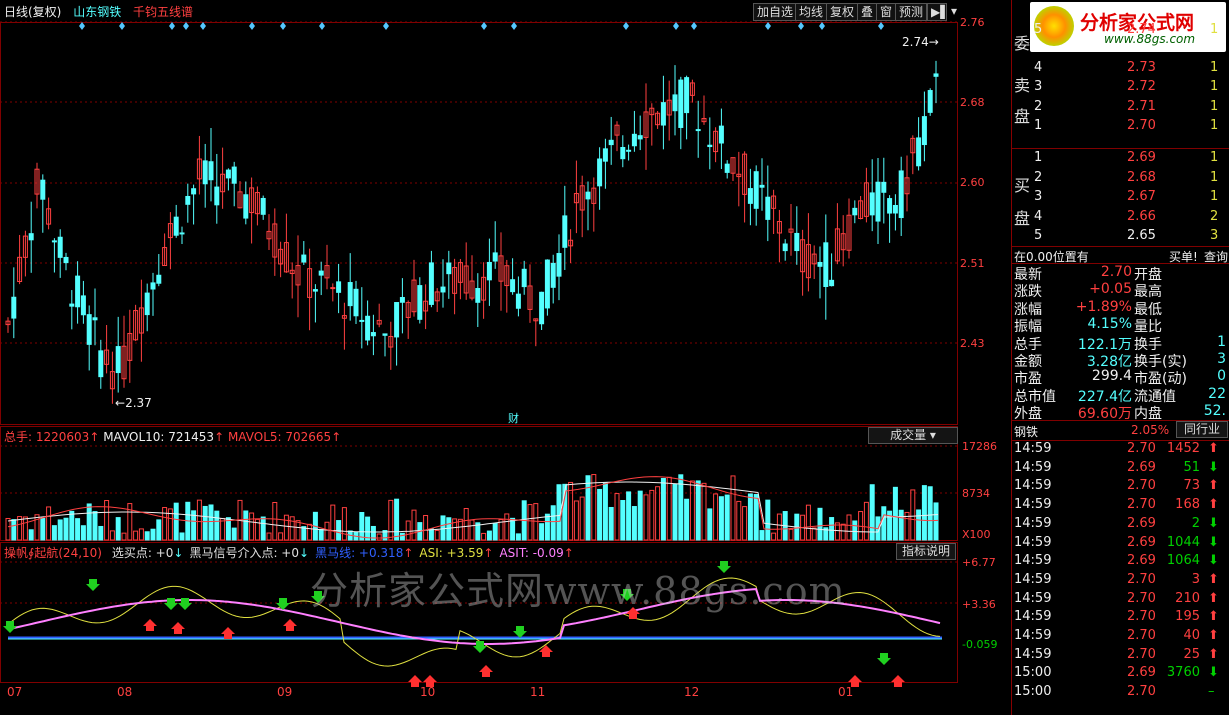  I want to click on ma-button: 均线, so click(811, 12).